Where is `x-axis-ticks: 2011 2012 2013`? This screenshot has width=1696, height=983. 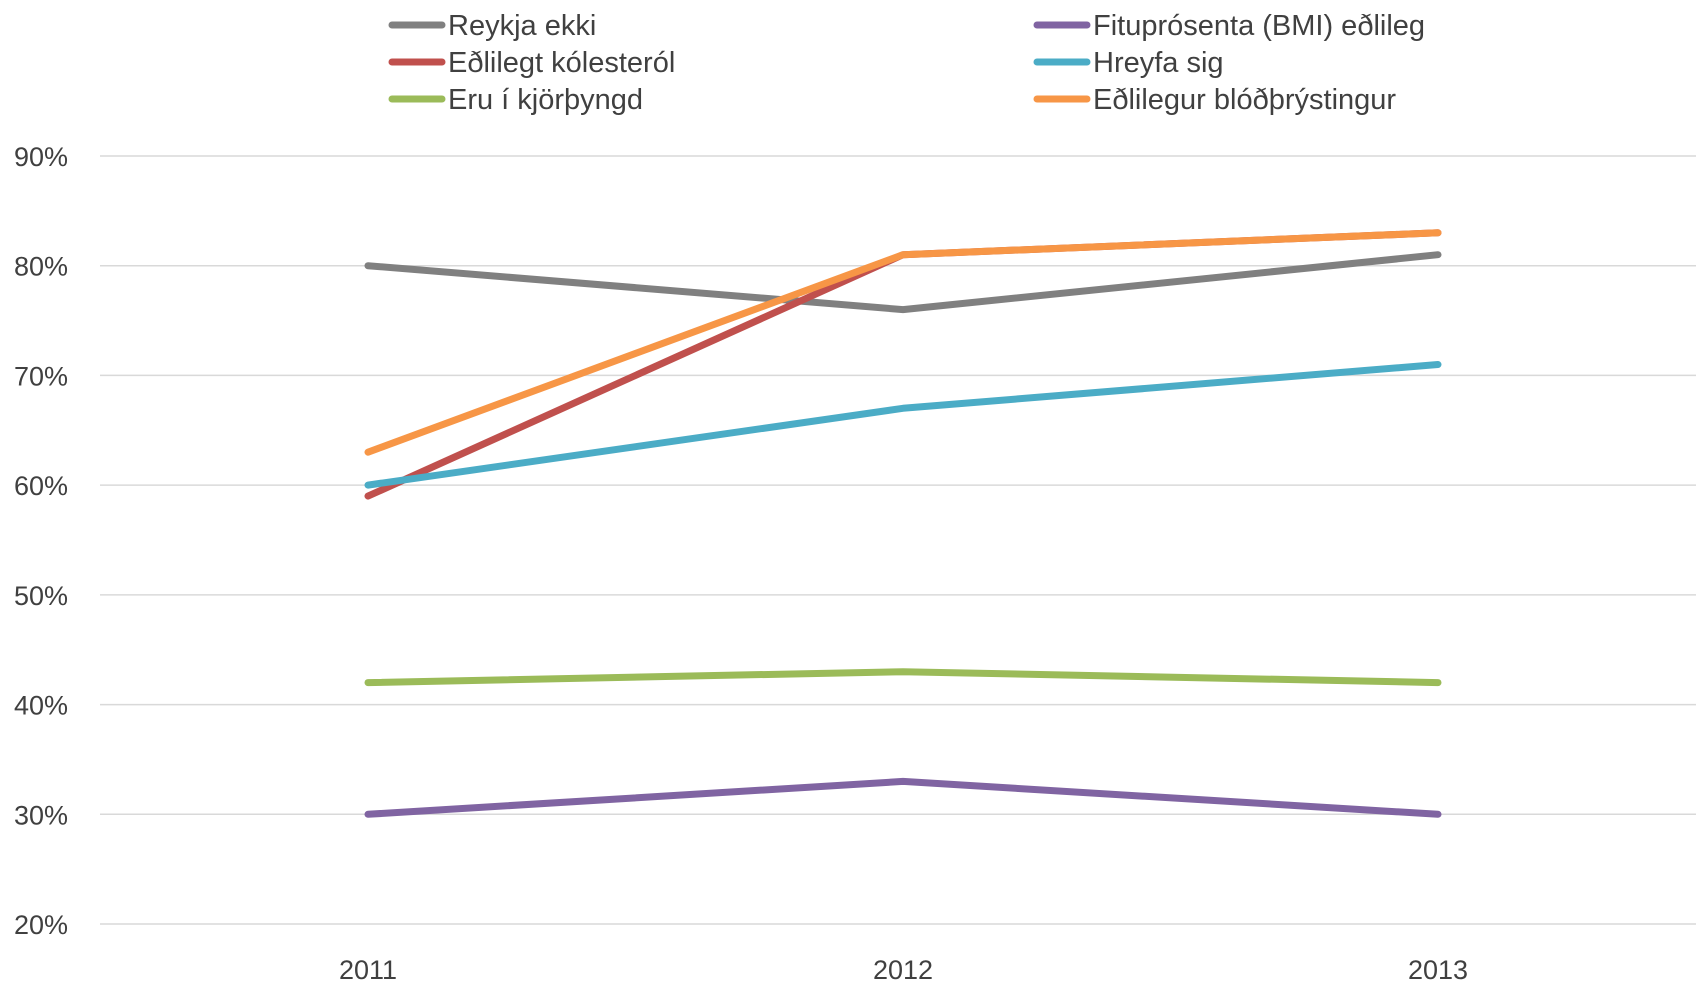
x-axis-ticks: 2011 2012 2013 is located at coordinates (903, 969).